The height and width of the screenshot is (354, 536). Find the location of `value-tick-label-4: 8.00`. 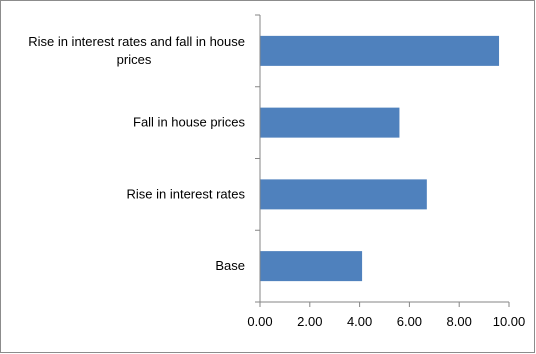

value-tick-label-4: 8.00 is located at coordinates (459, 321).